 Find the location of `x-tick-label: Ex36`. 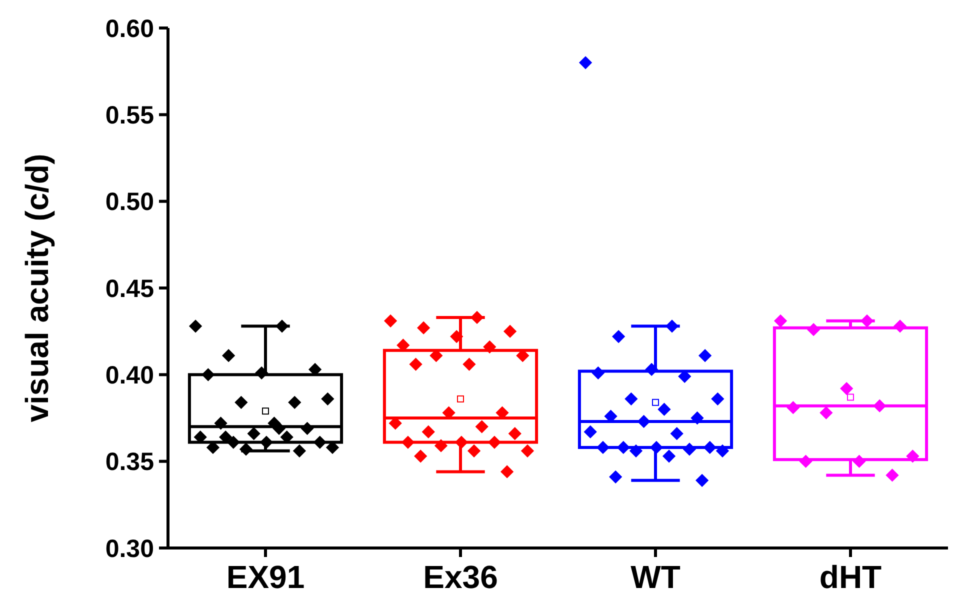

x-tick-label: Ex36 is located at coordinates (460, 577).